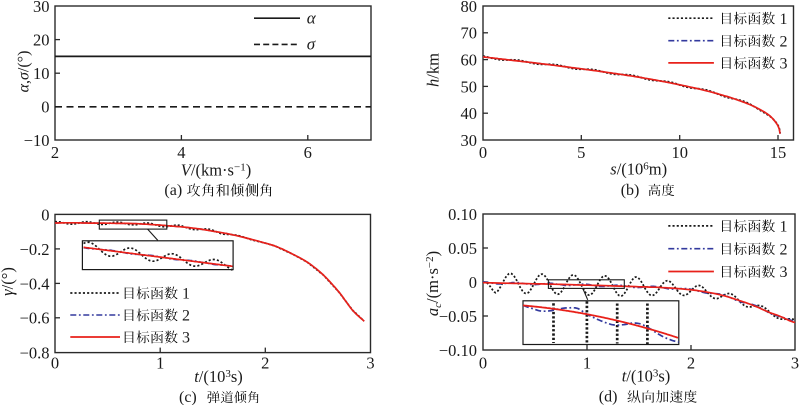 Image resolution: width=800 pixels, height=405 pixels. Describe the element at coordinates (308, 152) in the screenshot. I see `svg-text: 6` at that location.